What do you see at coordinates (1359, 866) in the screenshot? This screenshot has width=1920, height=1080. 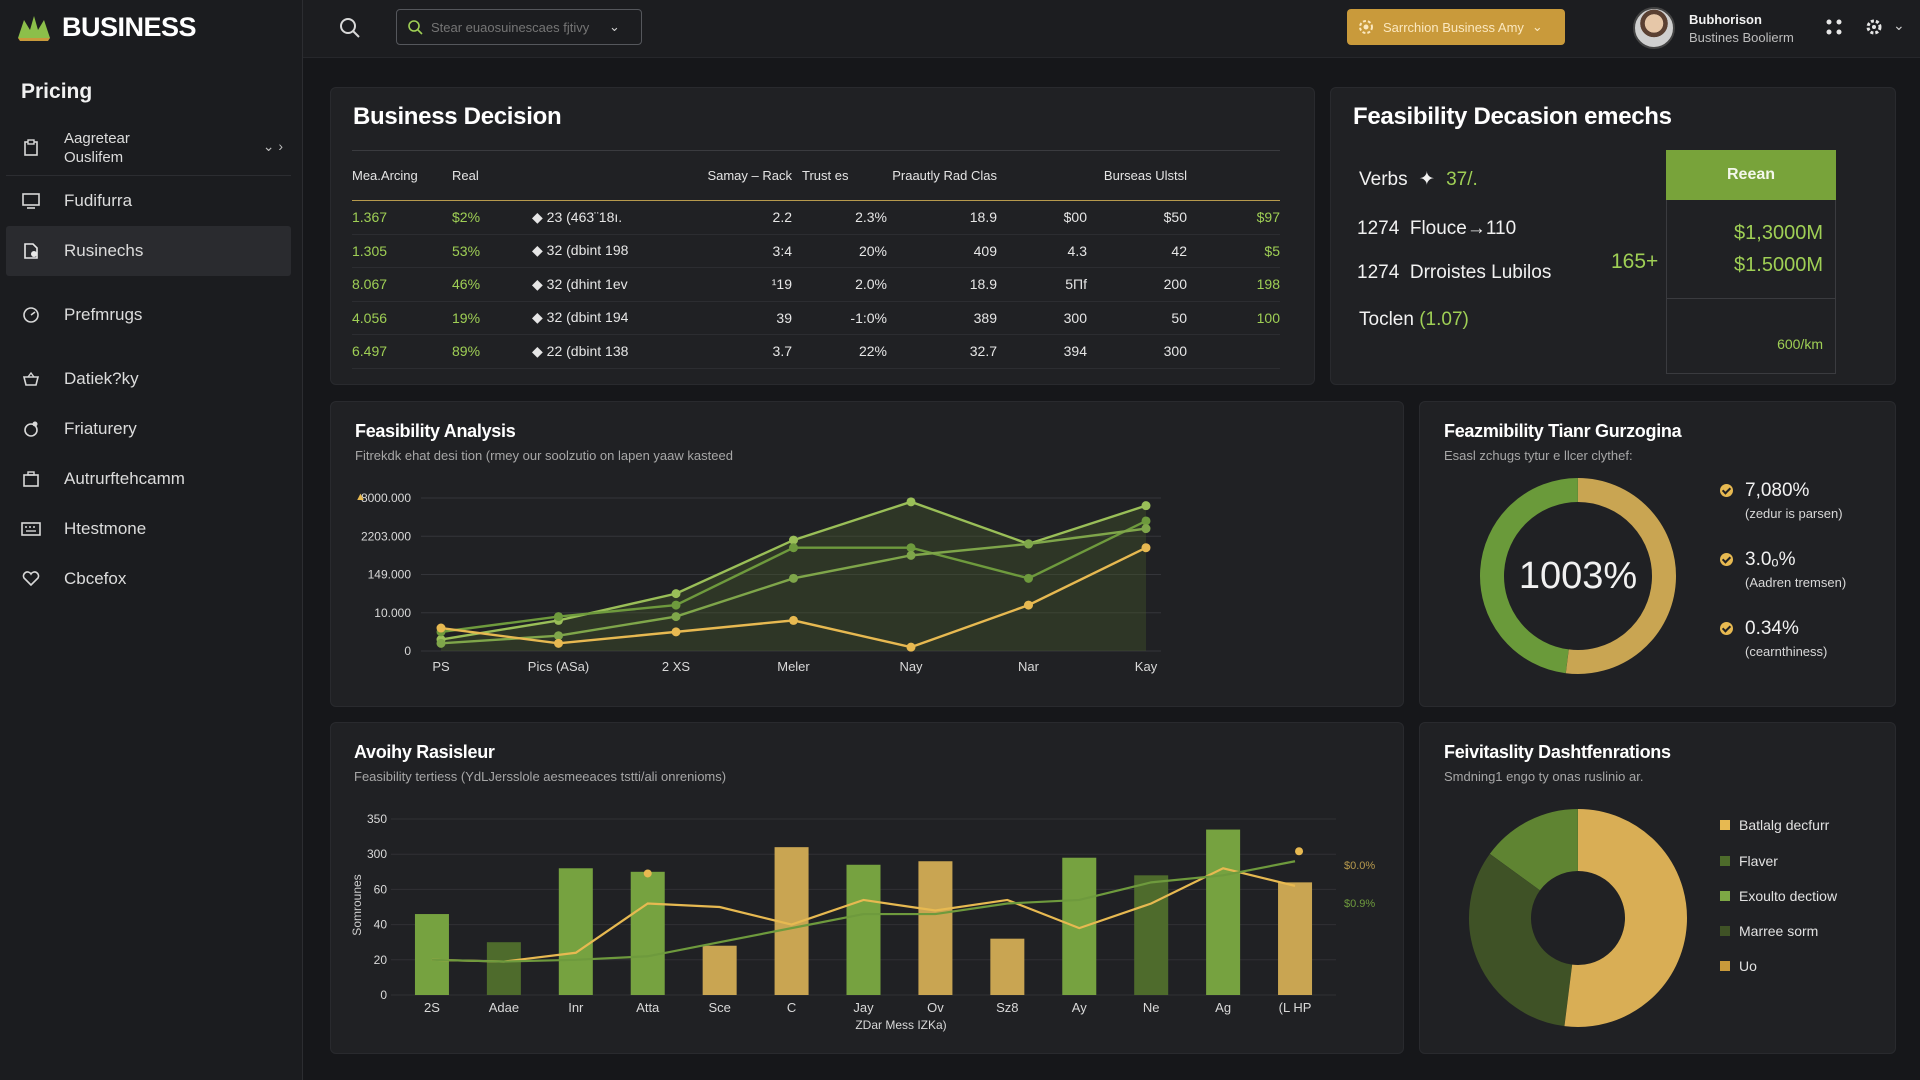 I see `right-axis-label: $0.0%` at bounding box center [1359, 866].